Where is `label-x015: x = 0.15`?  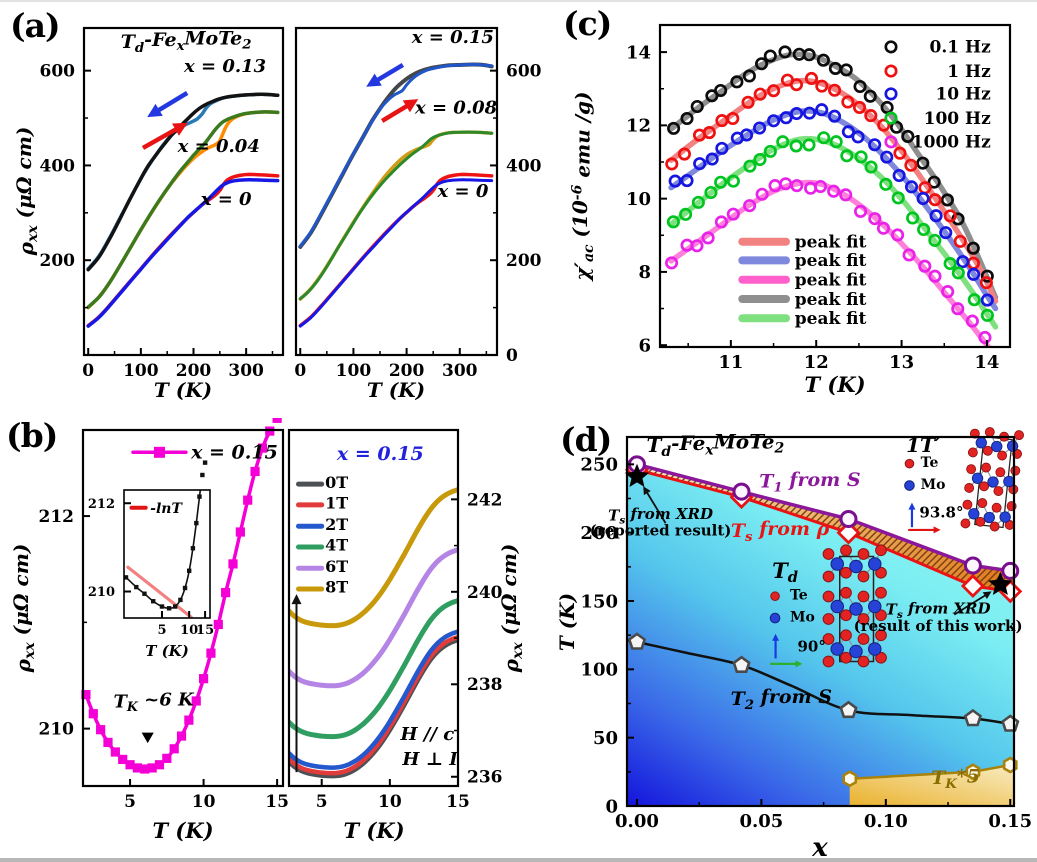 label-x015: x = 0.15 is located at coordinates (452, 37).